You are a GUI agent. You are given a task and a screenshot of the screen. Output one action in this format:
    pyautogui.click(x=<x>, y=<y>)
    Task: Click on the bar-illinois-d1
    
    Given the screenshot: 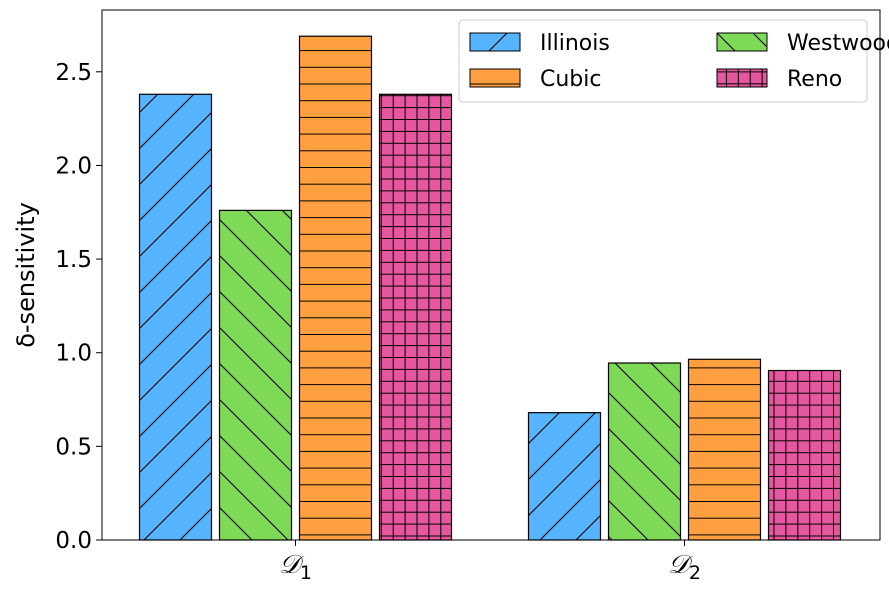 What is the action you would take?
    pyautogui.click(x=175, y=317)
    